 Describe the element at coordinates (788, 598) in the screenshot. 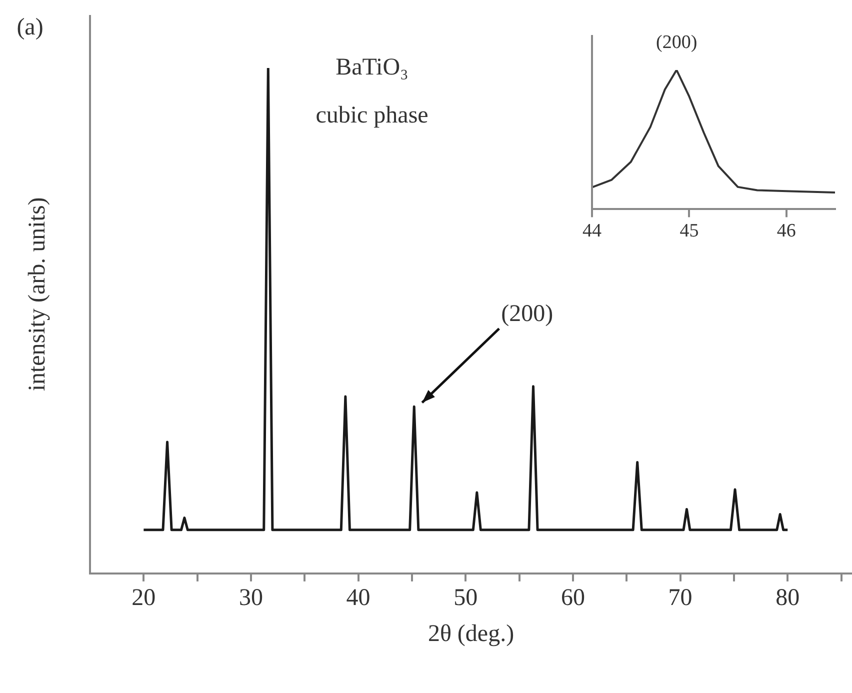

I see `x-tick-label: 80` at that location.